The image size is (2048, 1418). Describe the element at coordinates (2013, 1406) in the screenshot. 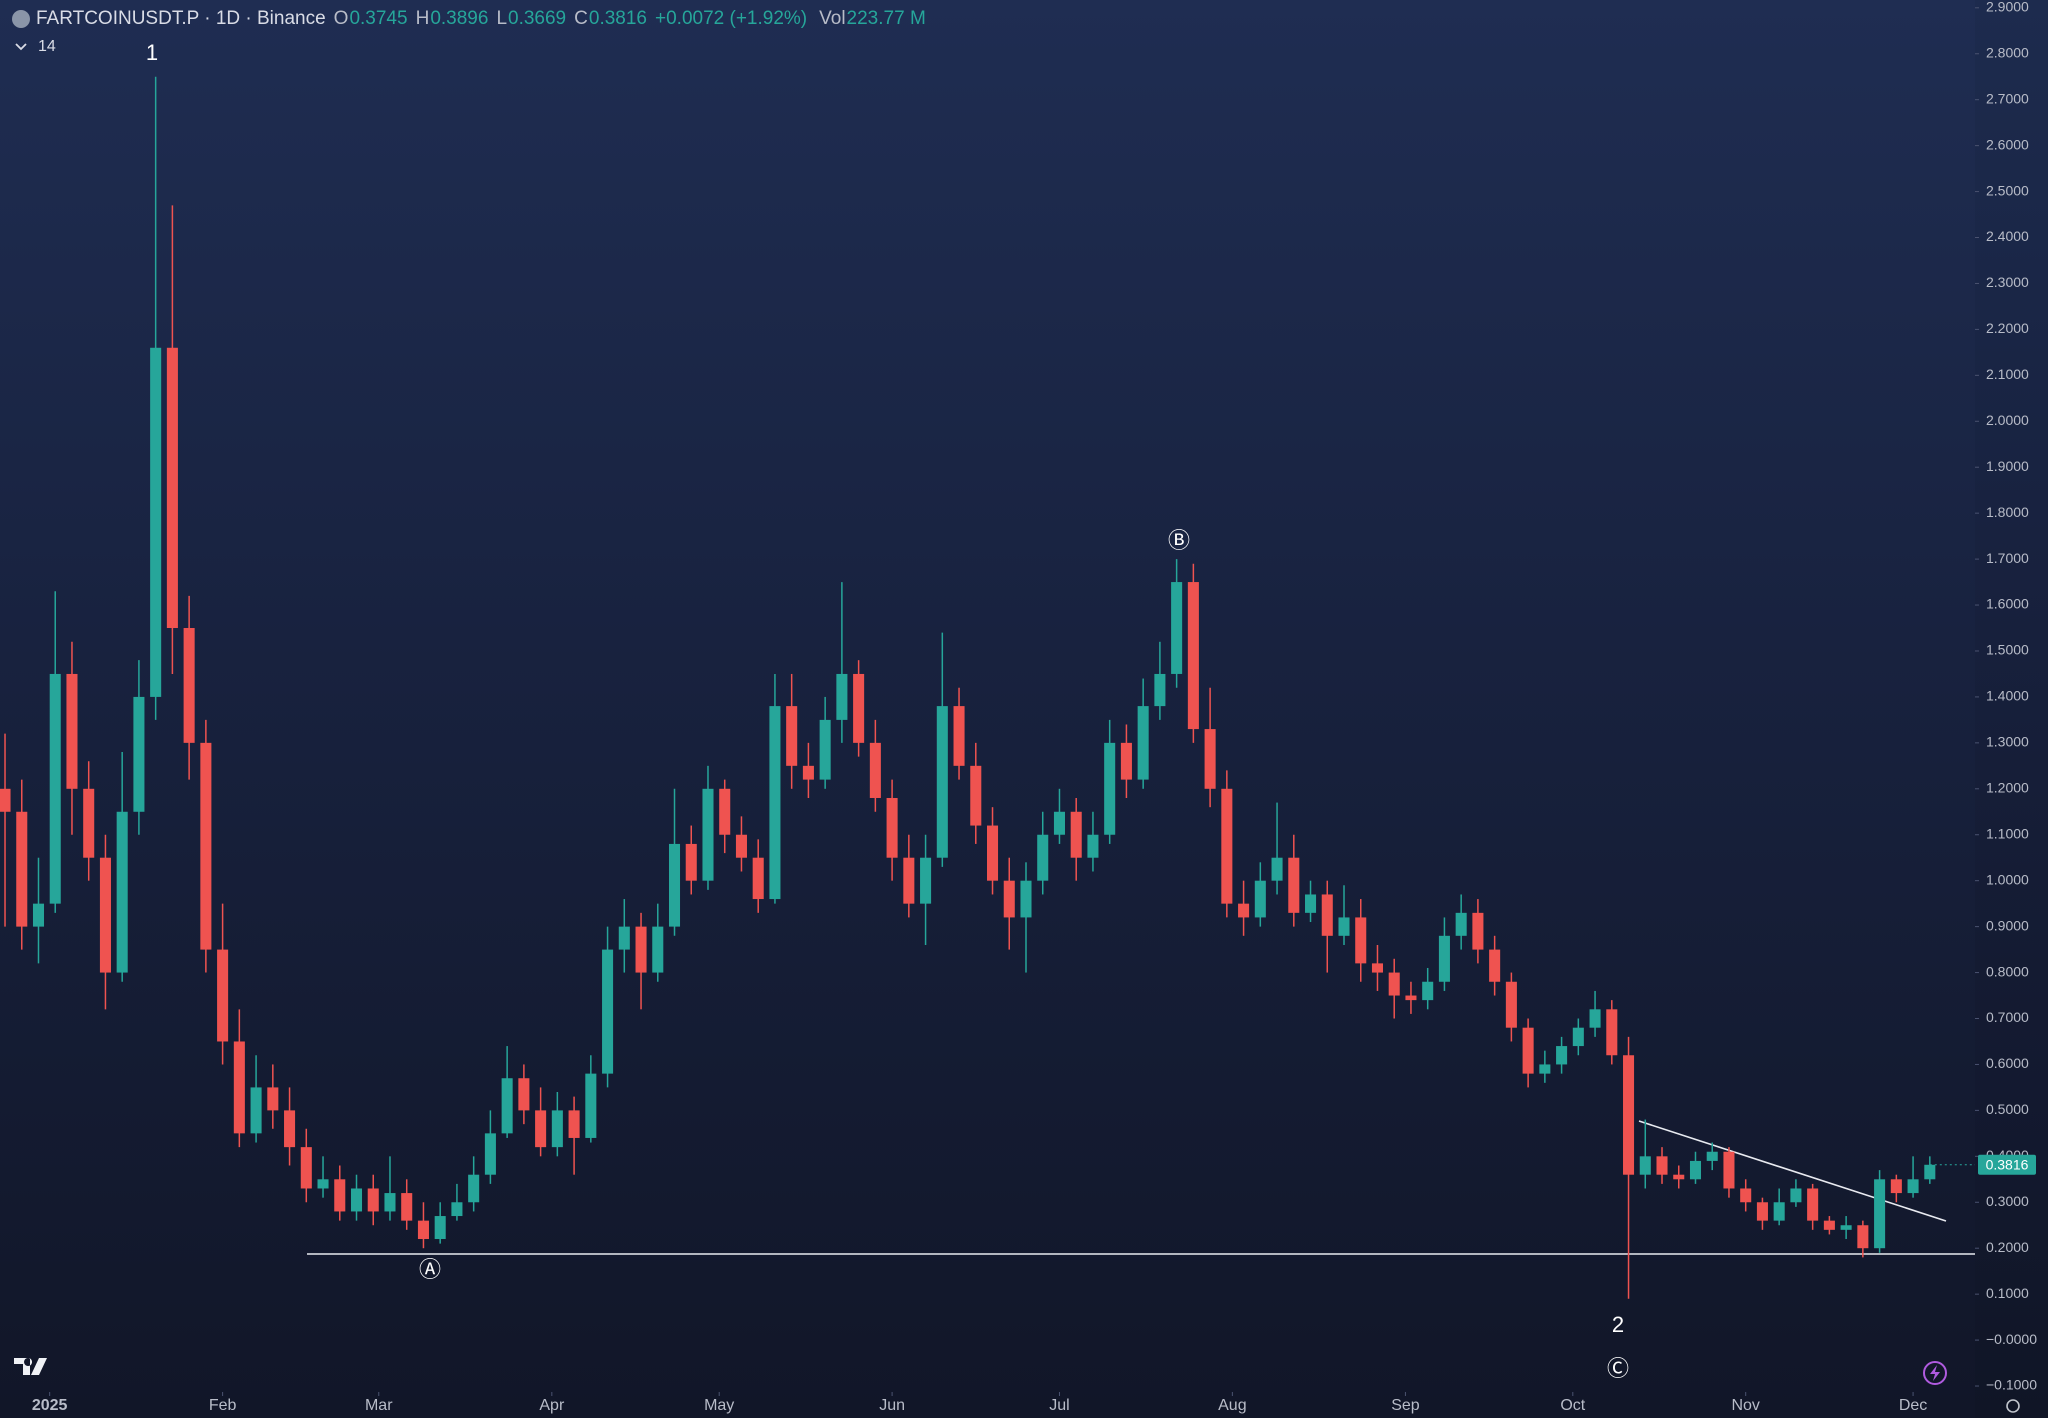

I see `settings-button` at that location.